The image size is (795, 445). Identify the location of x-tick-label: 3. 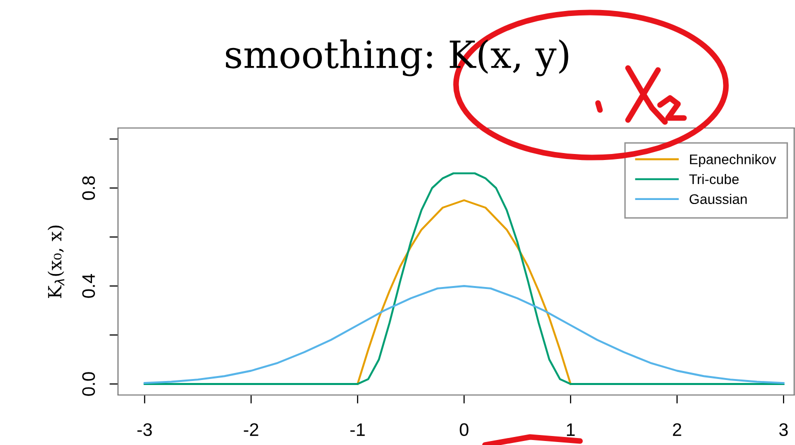
(783, 429).